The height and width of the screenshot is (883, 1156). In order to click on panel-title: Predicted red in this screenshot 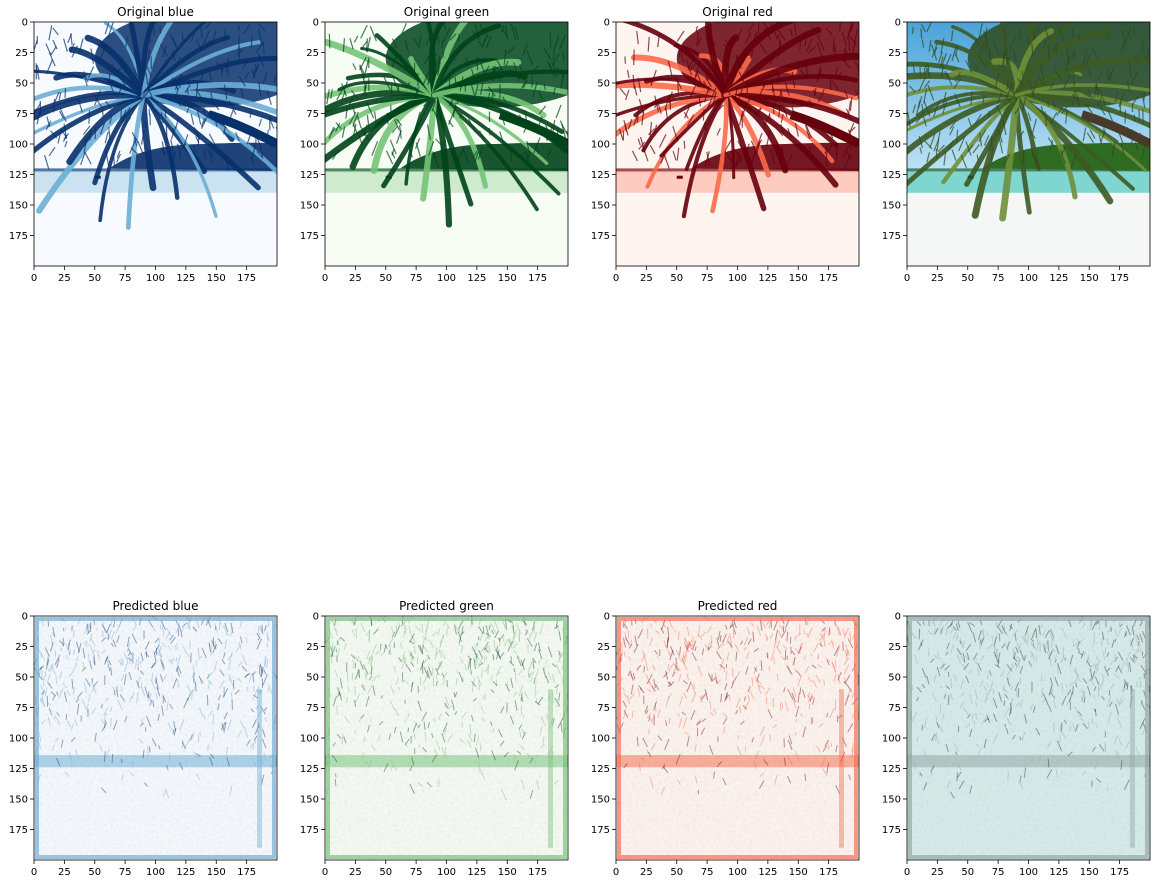, I will do `click(738, 606)`.